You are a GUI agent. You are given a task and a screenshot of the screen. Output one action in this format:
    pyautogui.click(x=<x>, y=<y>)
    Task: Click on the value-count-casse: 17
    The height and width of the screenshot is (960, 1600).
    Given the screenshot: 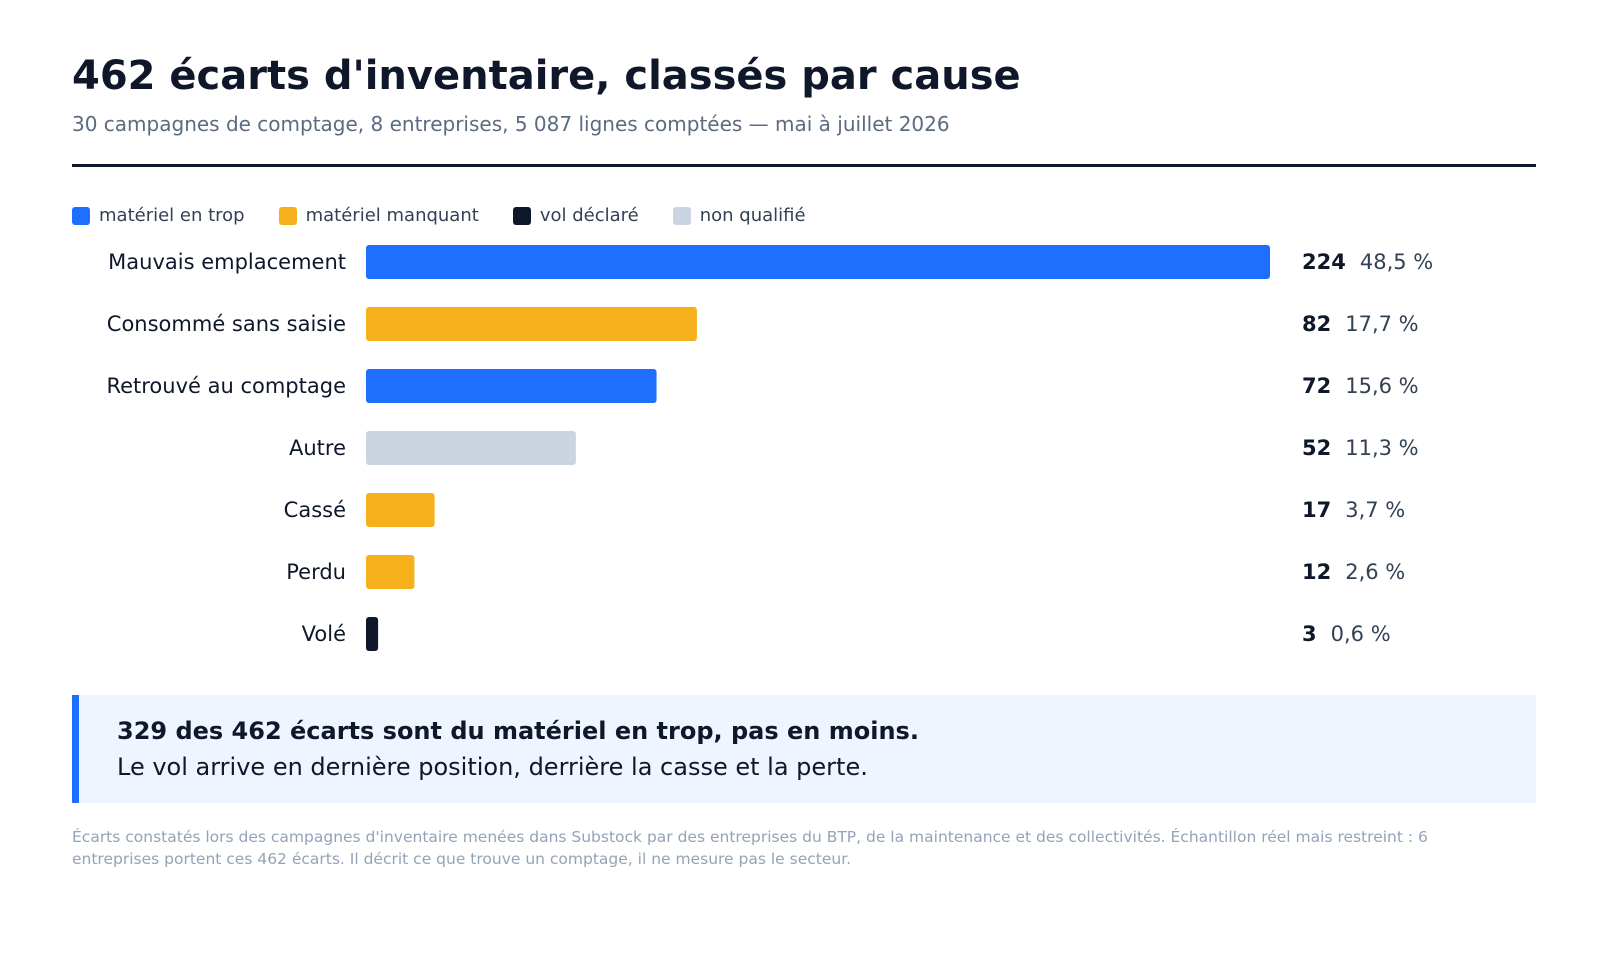 What is the action you would take?
    pyautogui.click(x=1316, y=510)
    